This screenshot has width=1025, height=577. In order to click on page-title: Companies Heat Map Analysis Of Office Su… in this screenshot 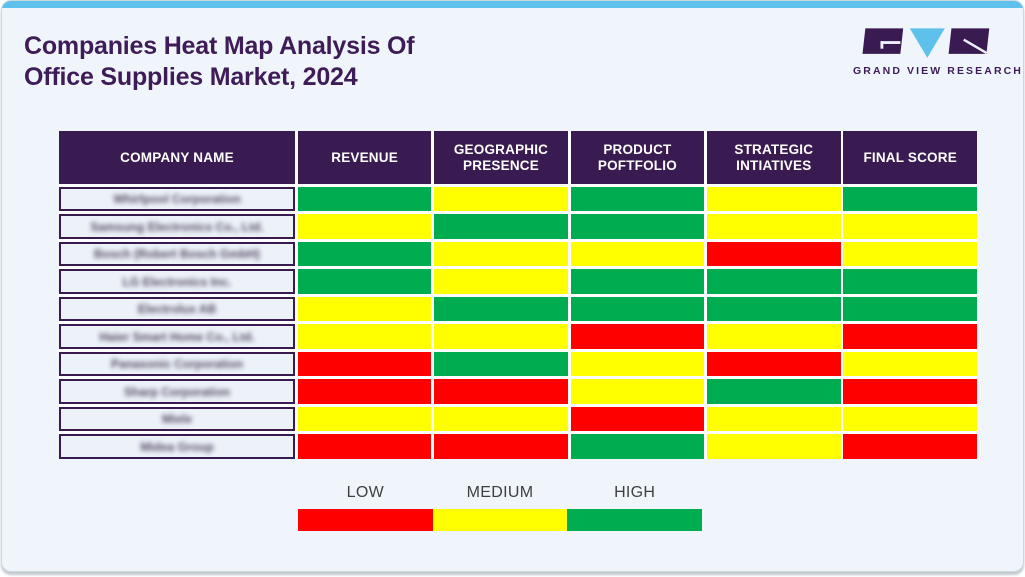, I will do `click(523, 62)`.